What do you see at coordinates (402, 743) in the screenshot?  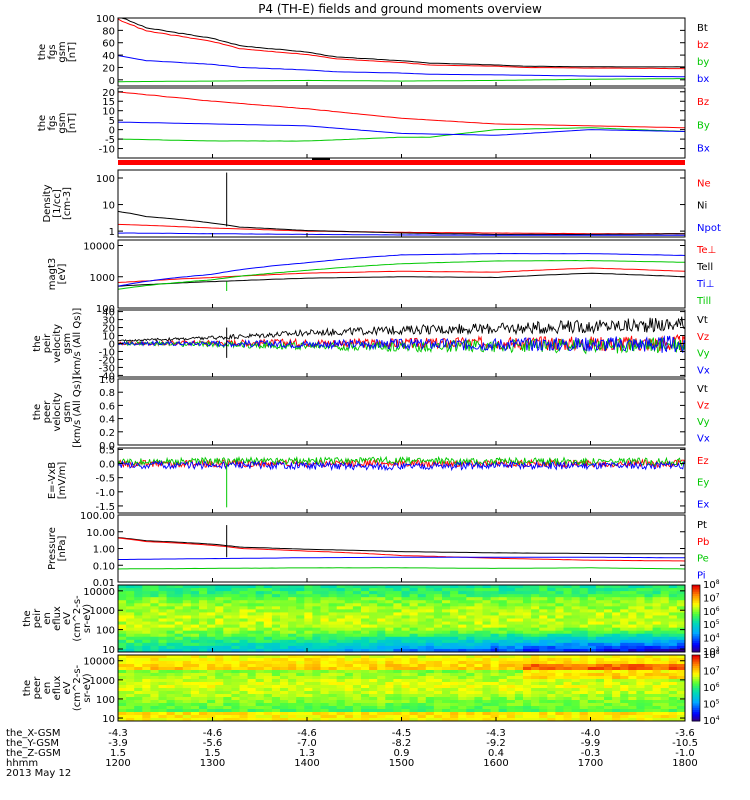 I see `x-axis-tick-label: -8.2` at bounding box center [402, 743].